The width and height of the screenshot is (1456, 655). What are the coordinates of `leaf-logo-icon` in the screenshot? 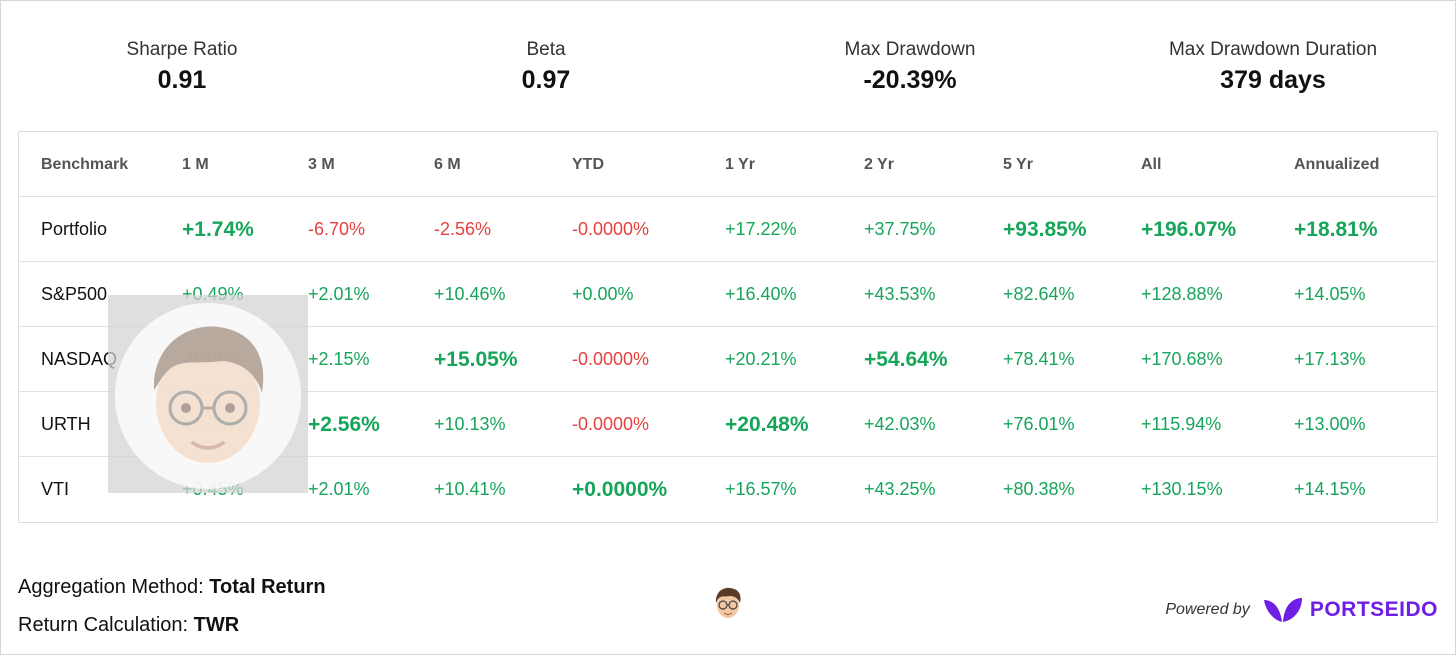 It's located at (1282, 610).